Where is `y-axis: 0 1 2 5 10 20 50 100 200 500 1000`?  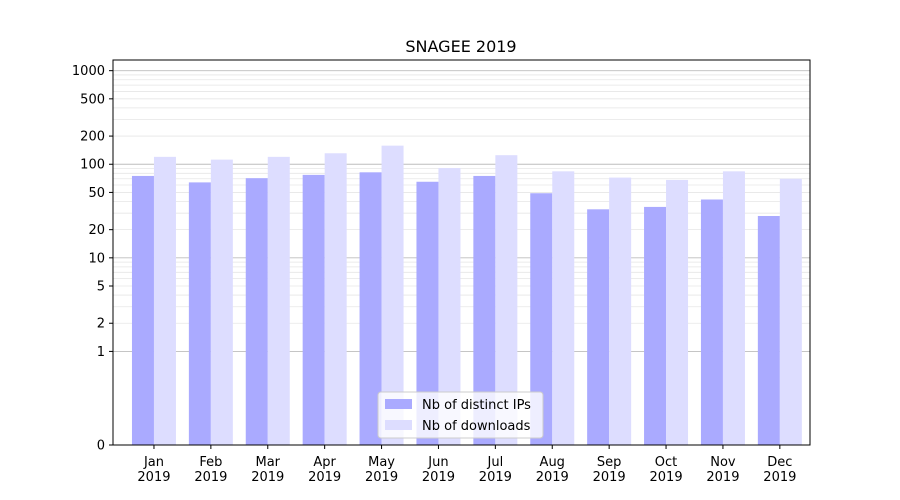 y-axis: 0 1 2 5 10 20 50 100 200 500 1000 is located at coordinates (92, 259).